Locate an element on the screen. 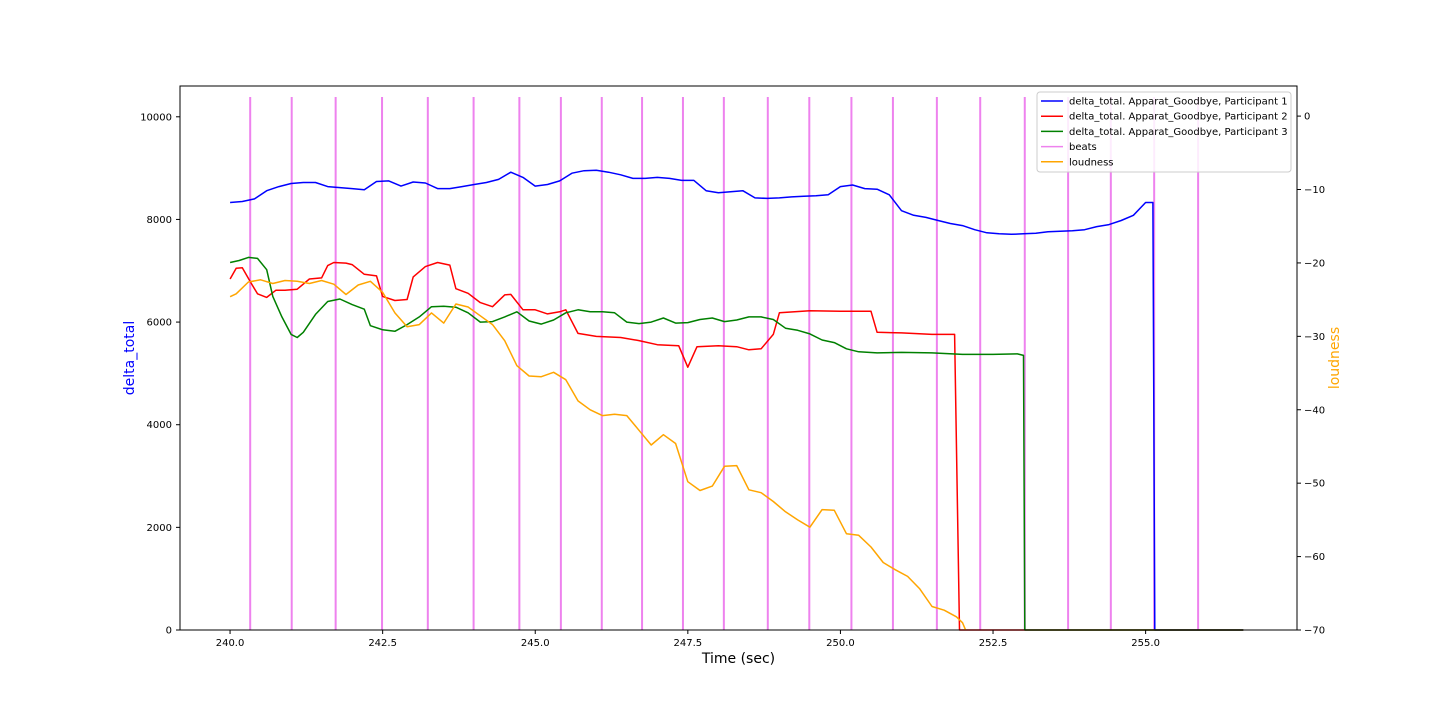  y-right-tick-label: −30 is located at coordinates (1314, 337).